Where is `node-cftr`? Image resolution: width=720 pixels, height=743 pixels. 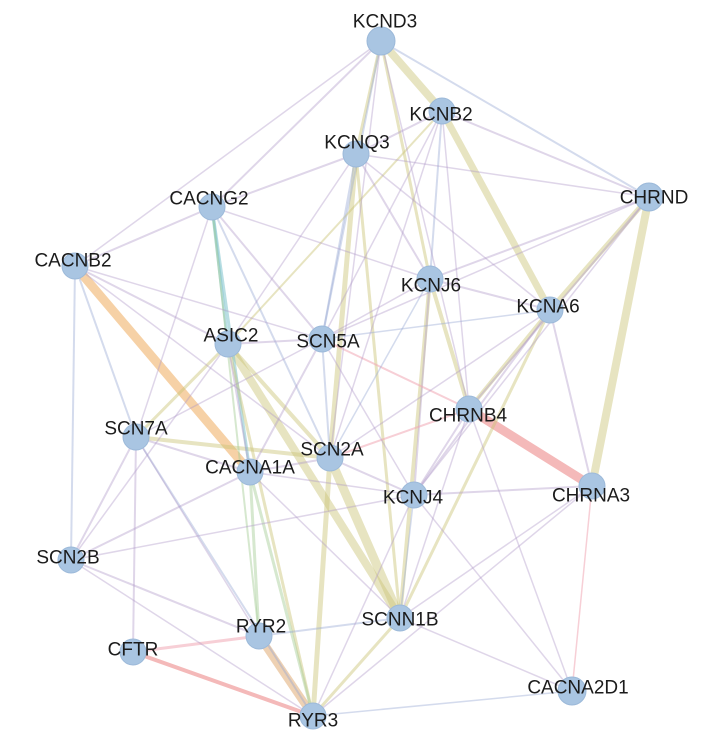
node-cftr is located at coordinates (133, 652).